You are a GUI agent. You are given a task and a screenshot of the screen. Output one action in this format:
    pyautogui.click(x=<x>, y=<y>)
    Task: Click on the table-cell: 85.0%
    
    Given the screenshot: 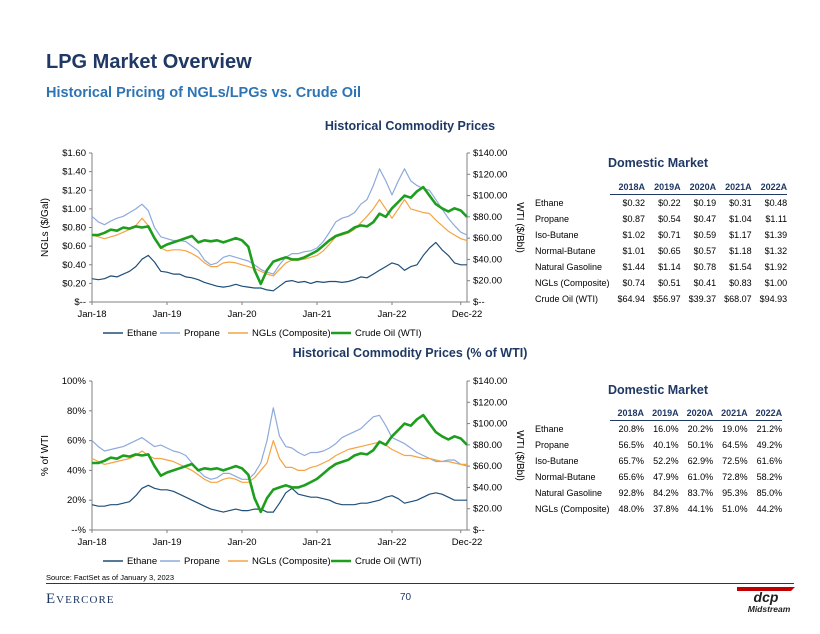 What is the action you would take?
    pyautogui.click(x=769, y=493)
    